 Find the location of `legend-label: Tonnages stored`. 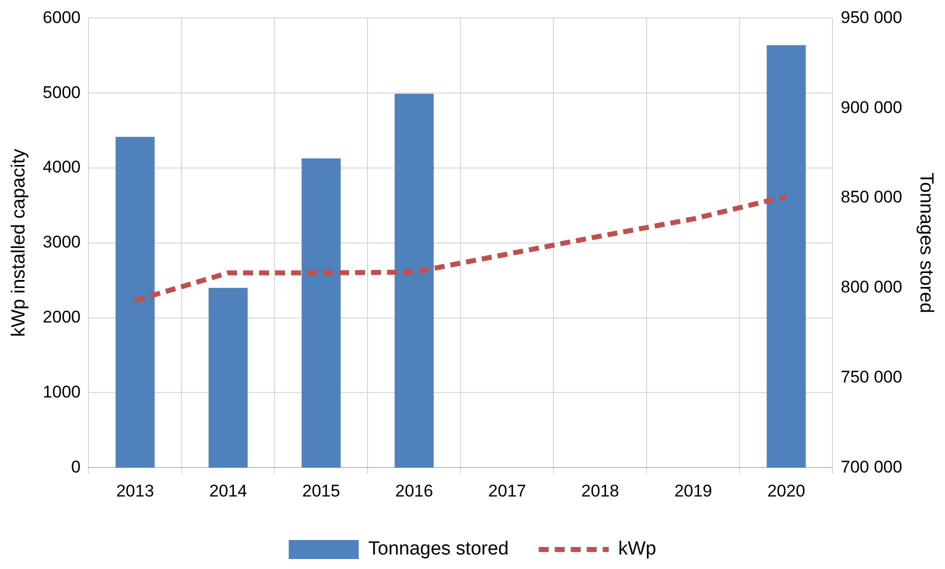

legend-label: Tonnages stored is located at coordinates (438, 549).